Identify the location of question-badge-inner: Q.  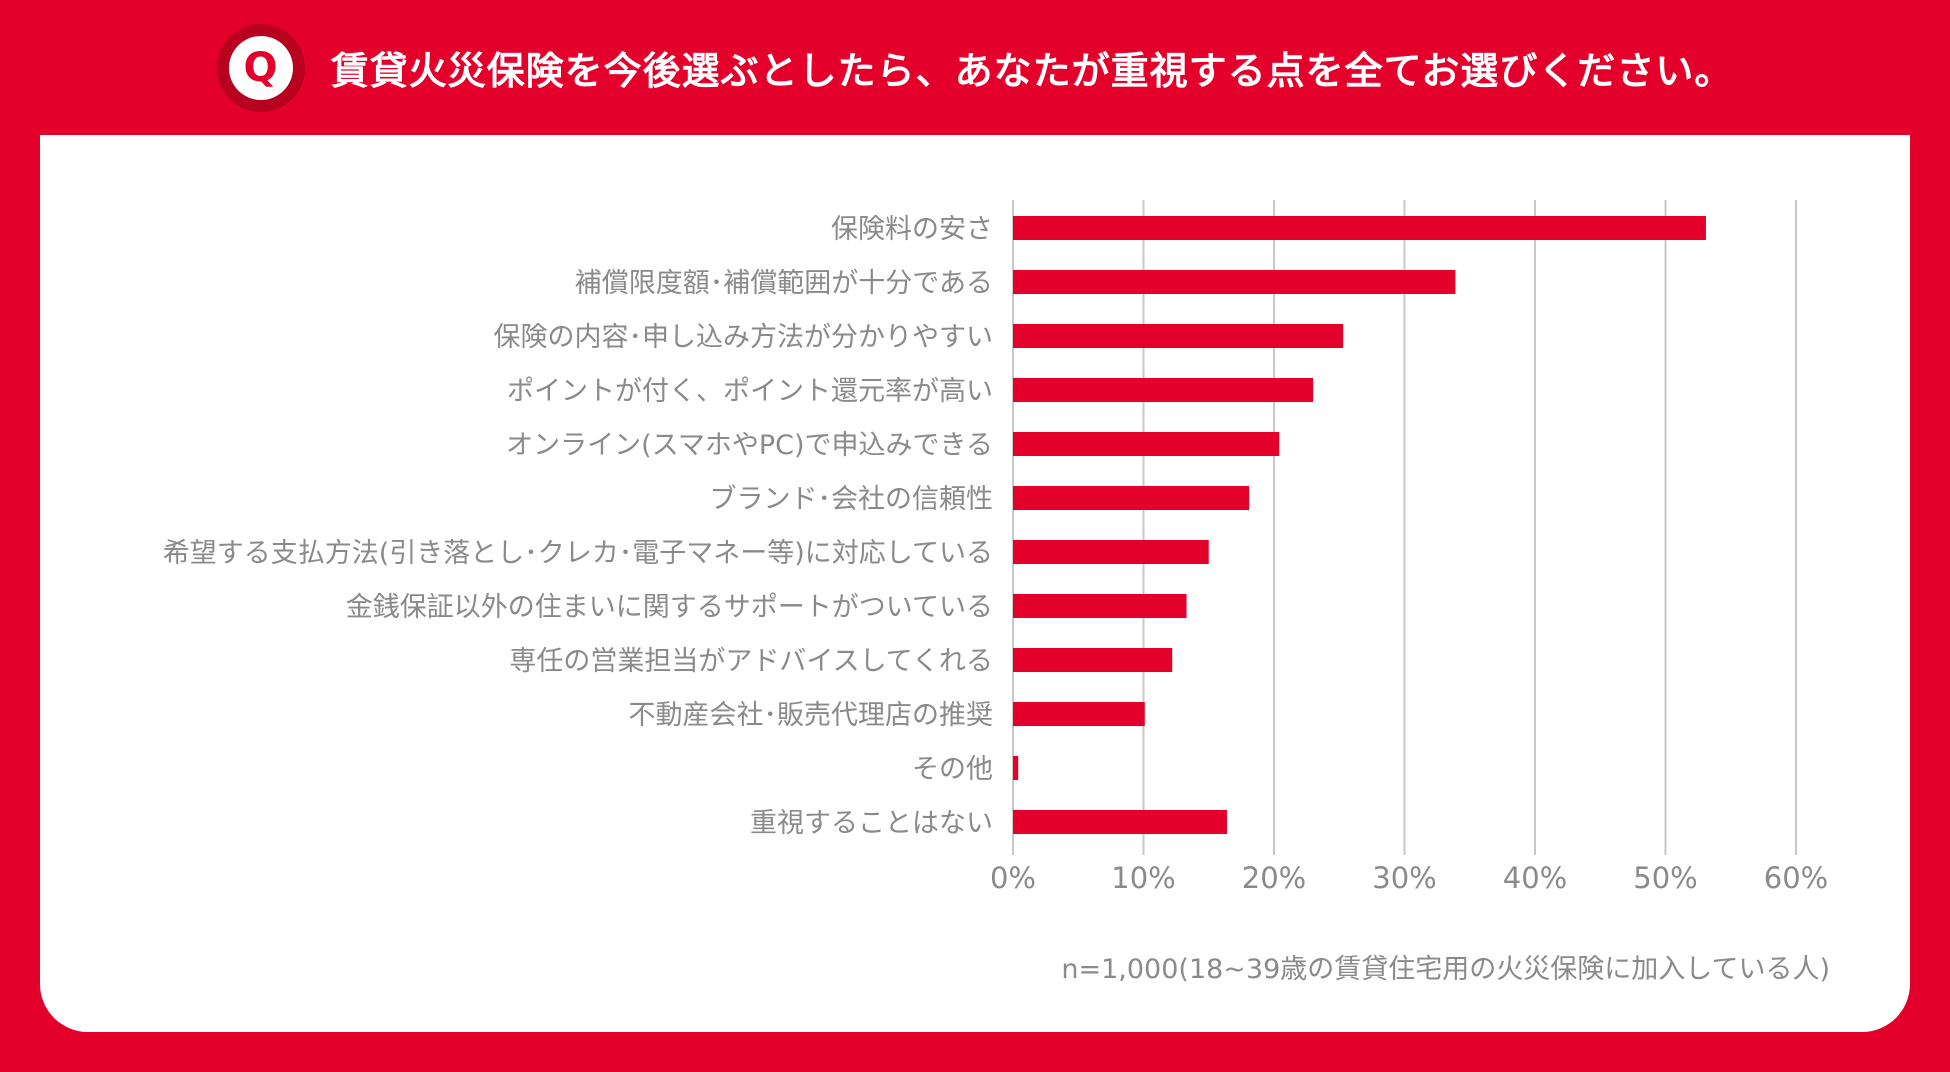
(260, 67).